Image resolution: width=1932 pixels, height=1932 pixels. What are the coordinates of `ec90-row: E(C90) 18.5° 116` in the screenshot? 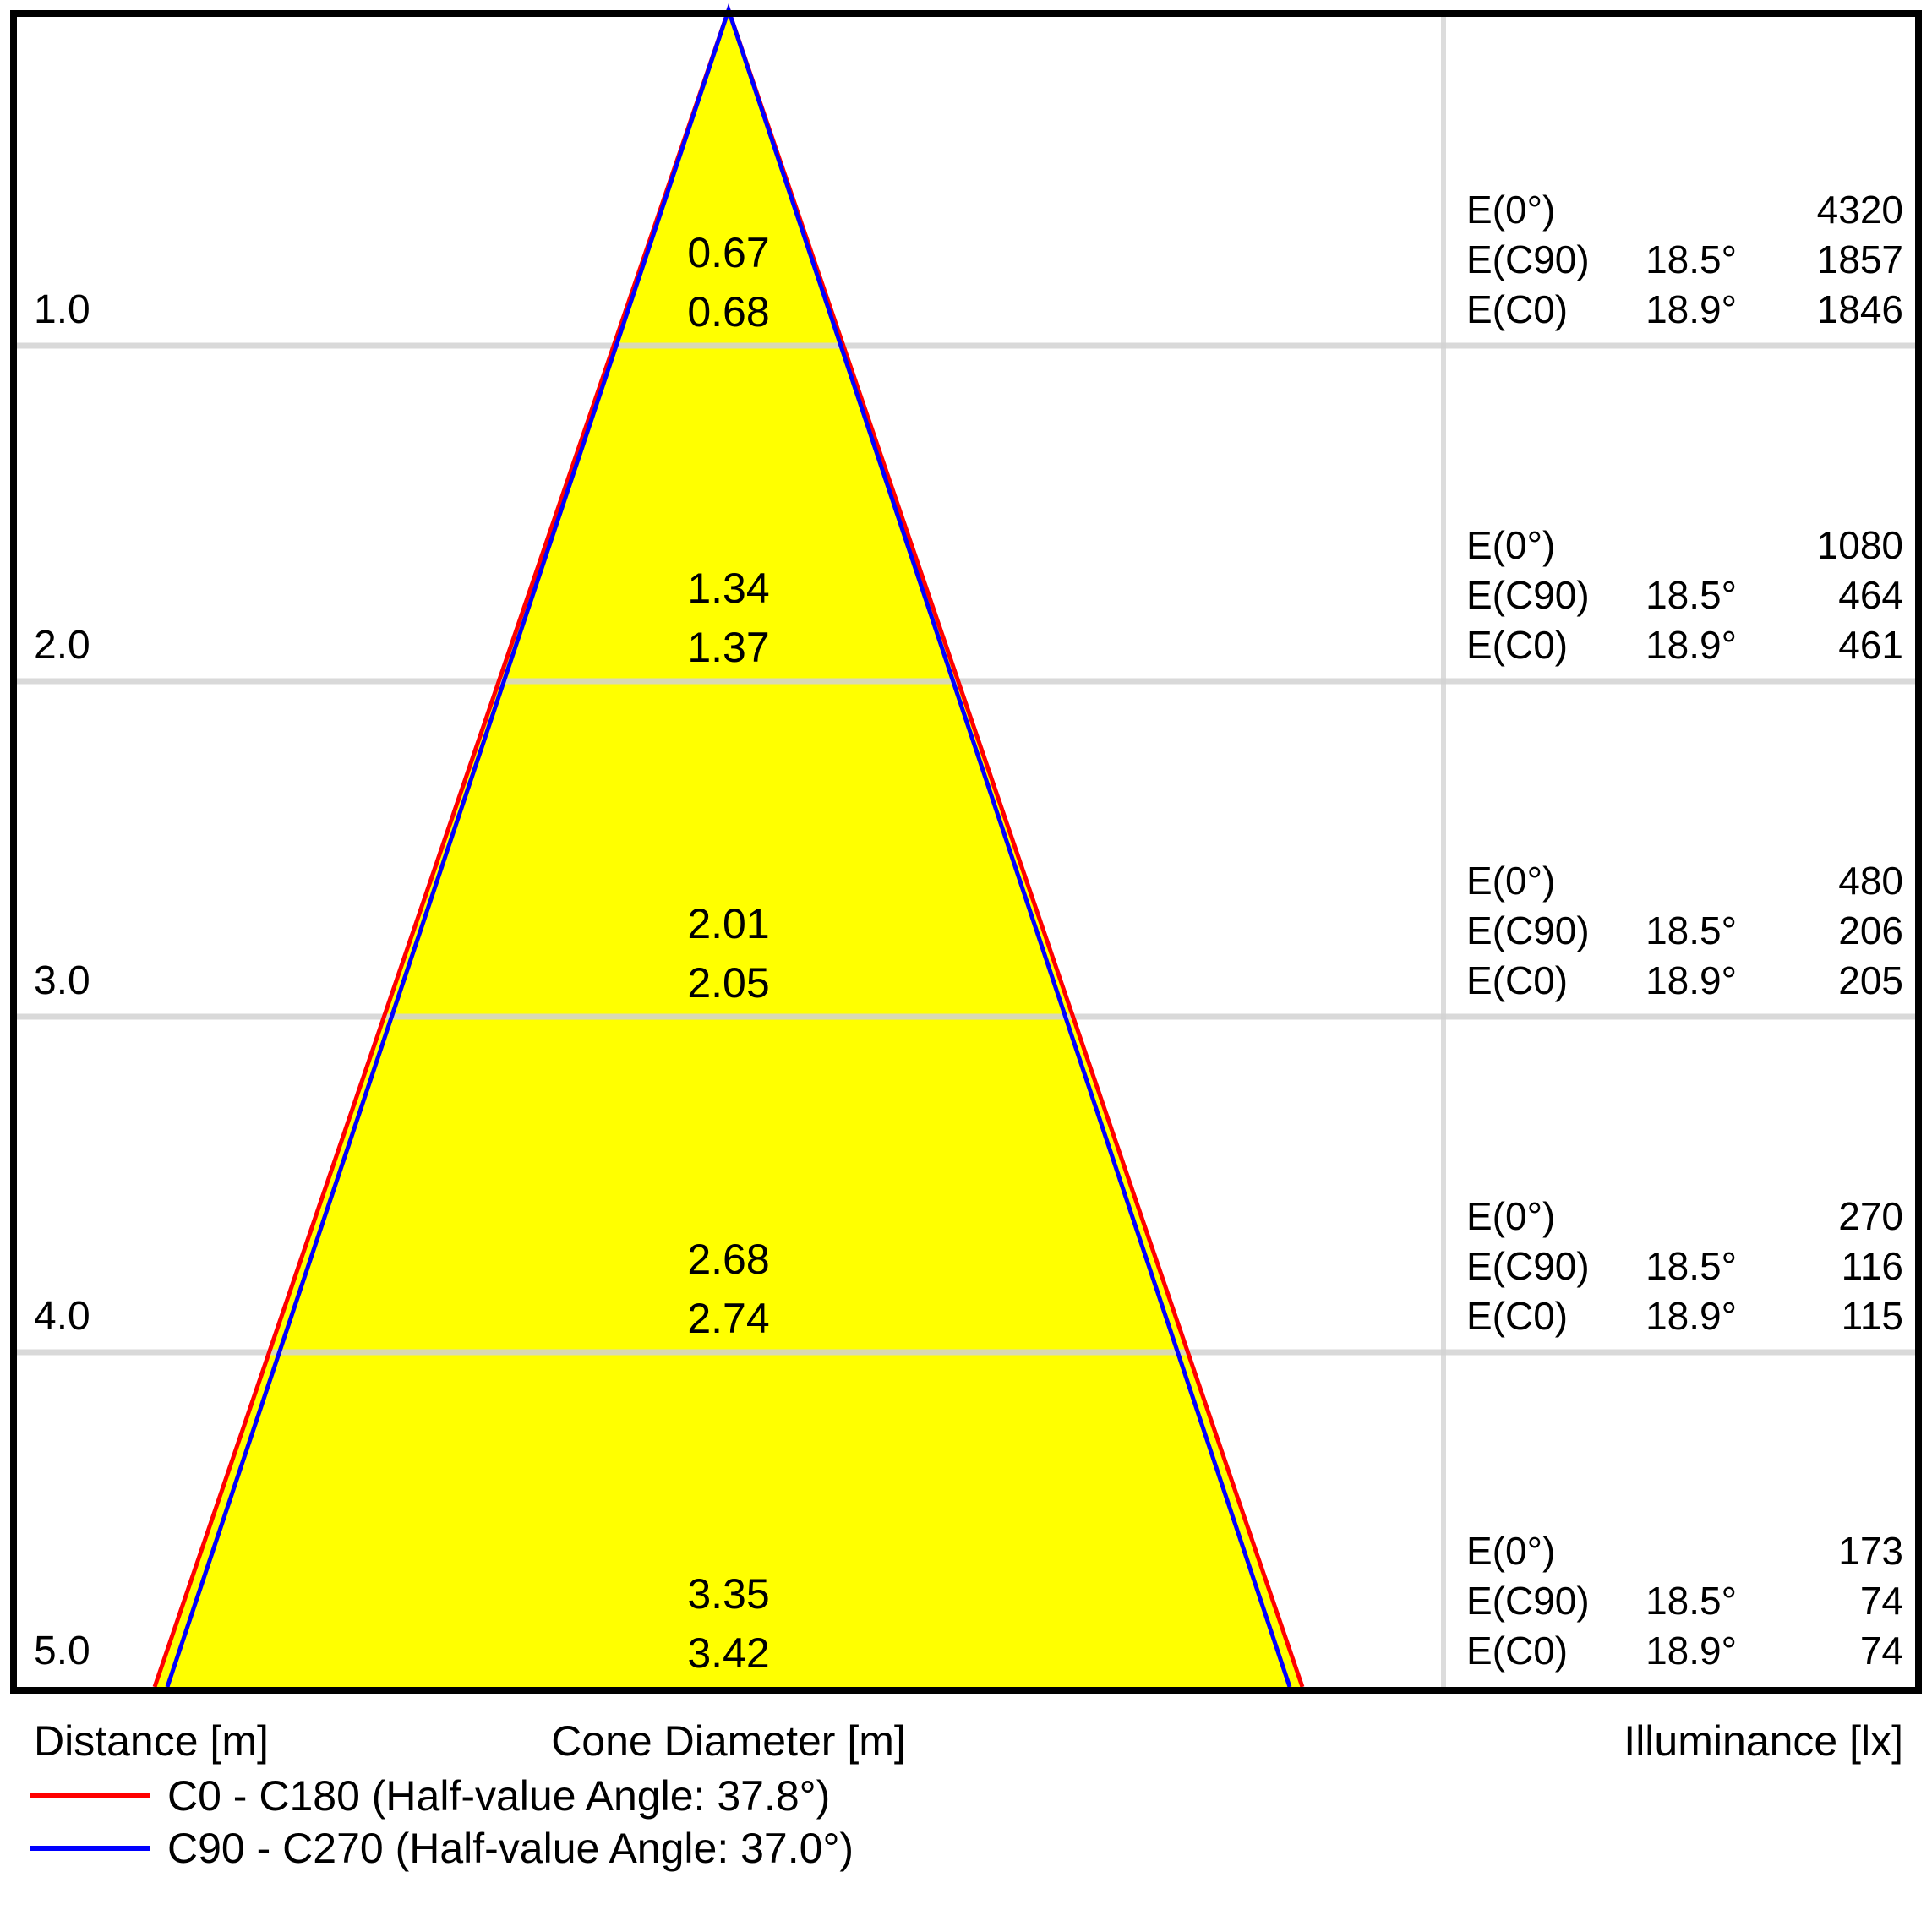 It's located at (1684, 1266).